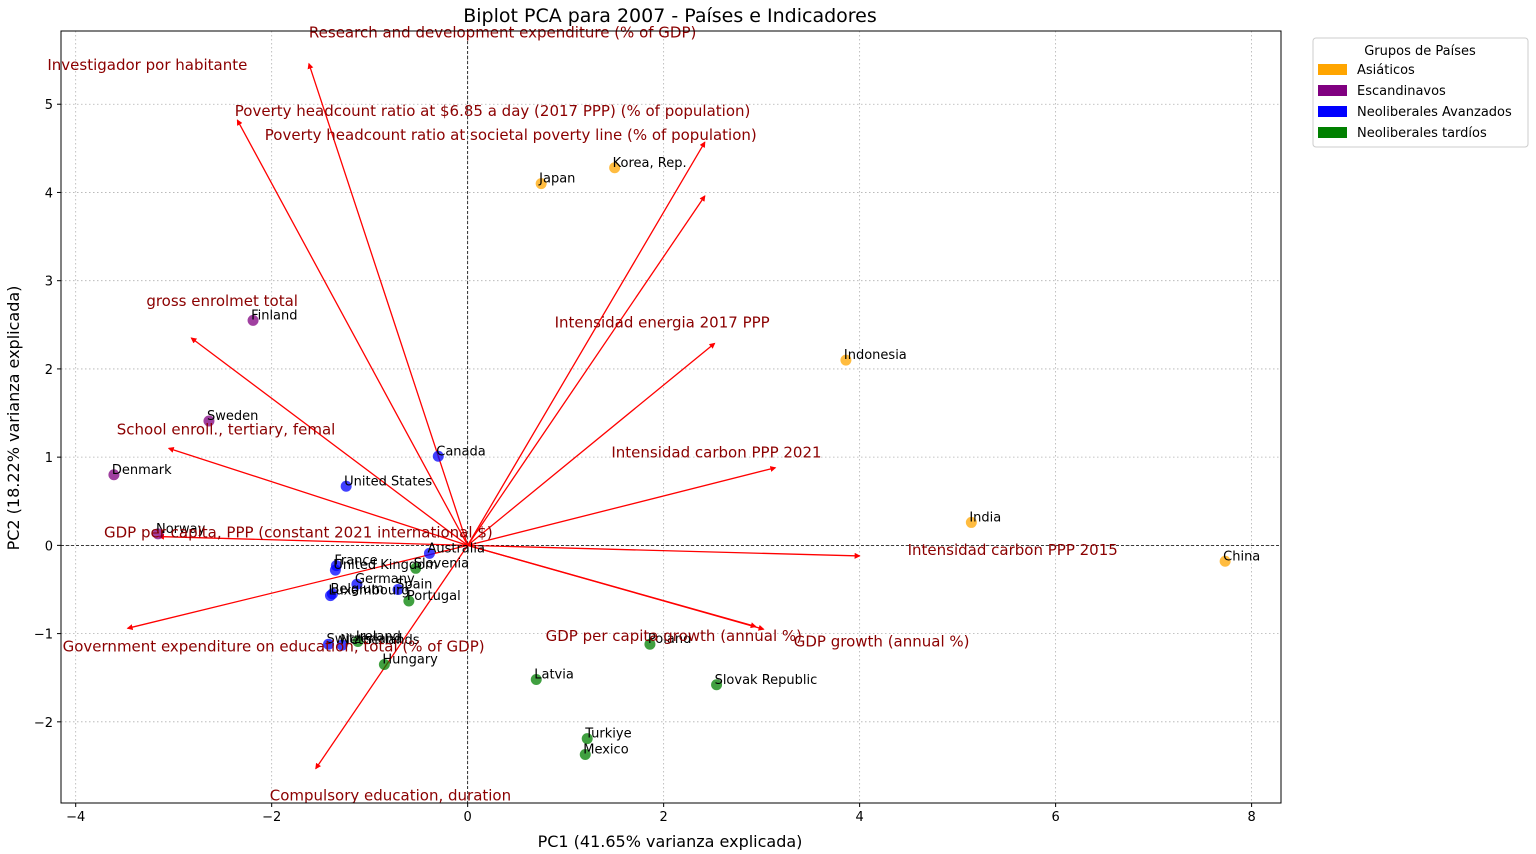 This screenshot has width=1536, height=854. I want to click on country-label: France, so click(355, 561).